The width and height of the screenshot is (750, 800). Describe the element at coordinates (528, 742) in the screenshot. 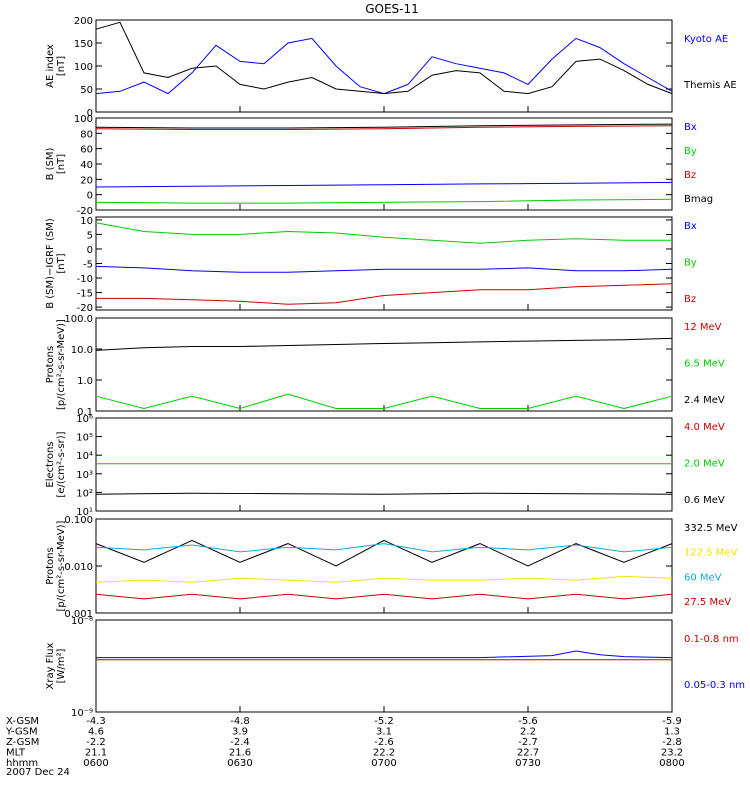

I see `ephemeris-value: -2.7` at that location.